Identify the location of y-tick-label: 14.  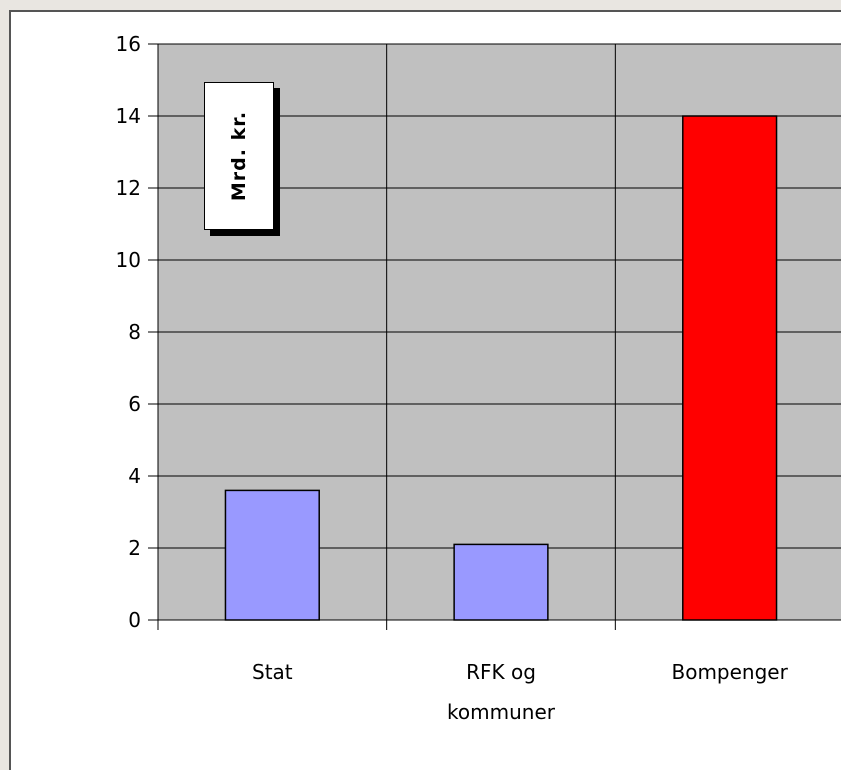
(128, 116).